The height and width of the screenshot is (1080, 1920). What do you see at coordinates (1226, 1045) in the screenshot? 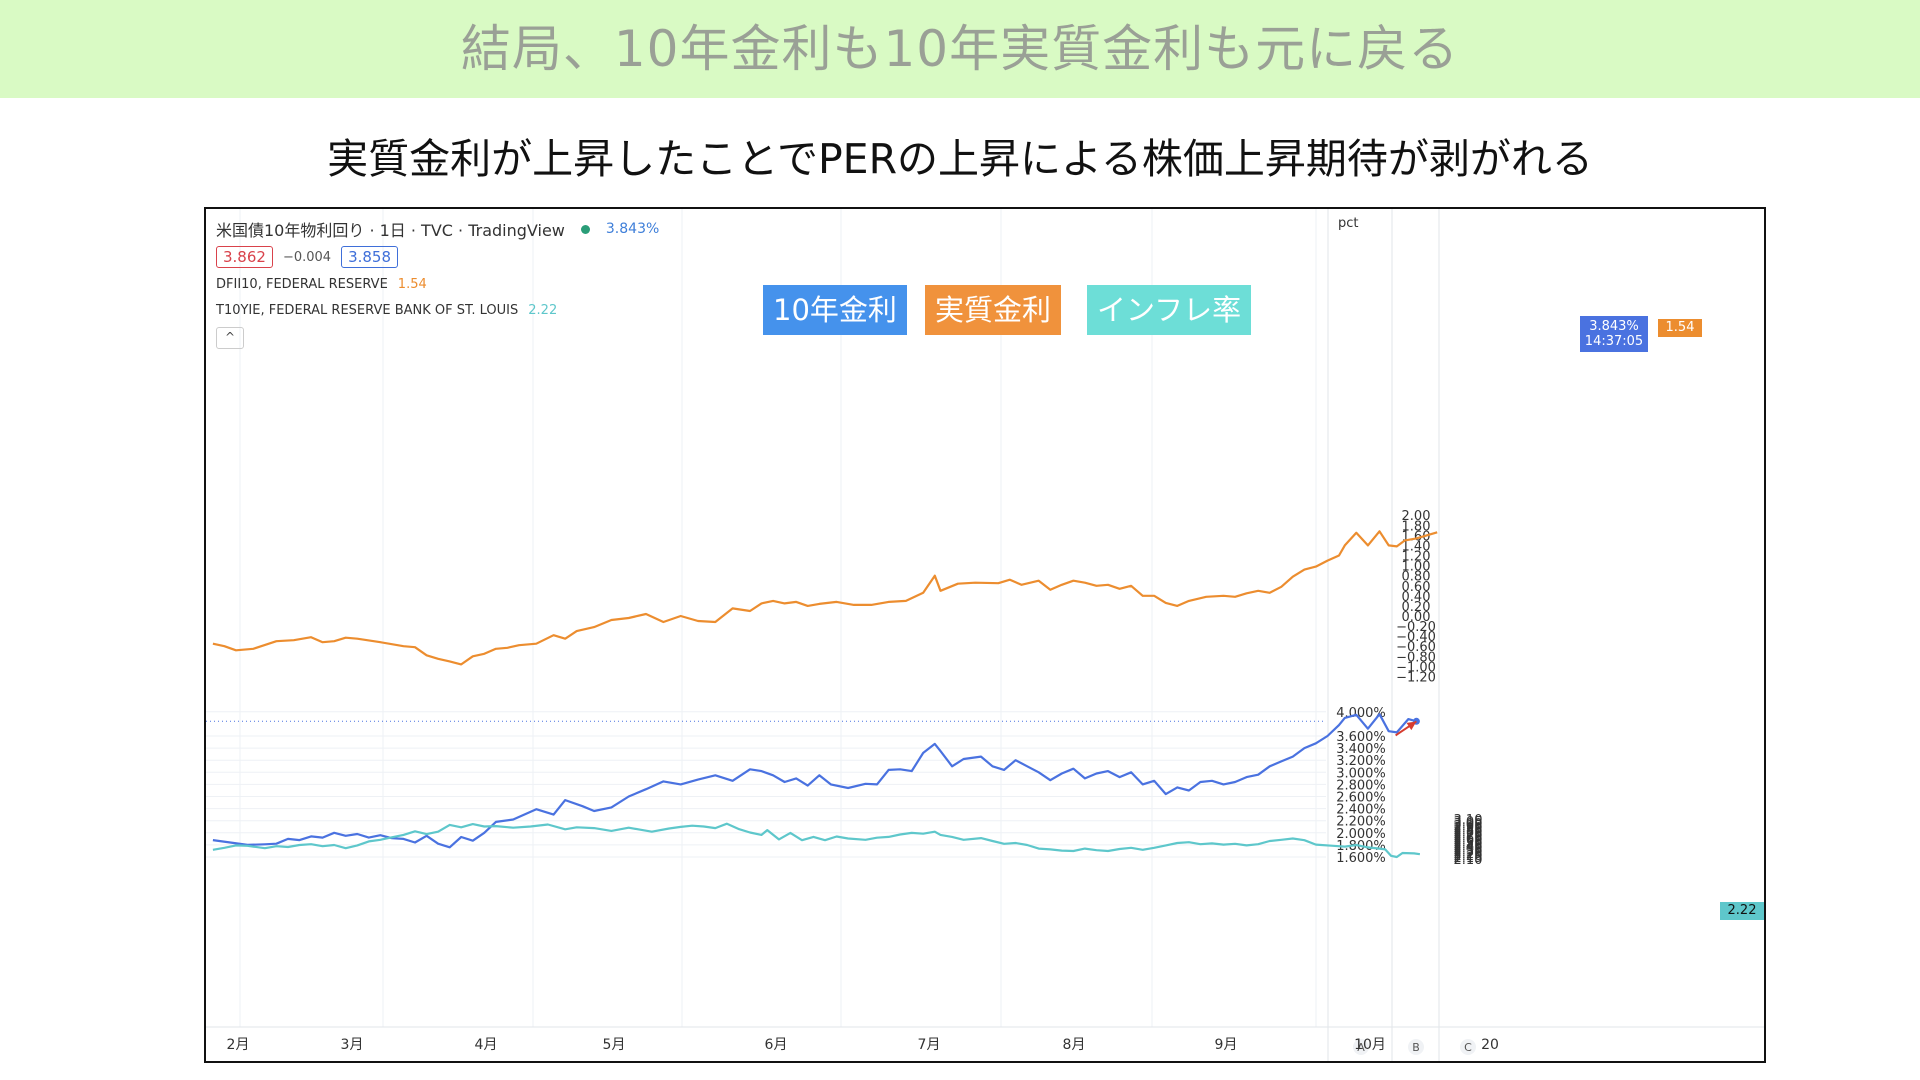
I see `x-tick-7: 9月` at bounding box center [1226, 1045].